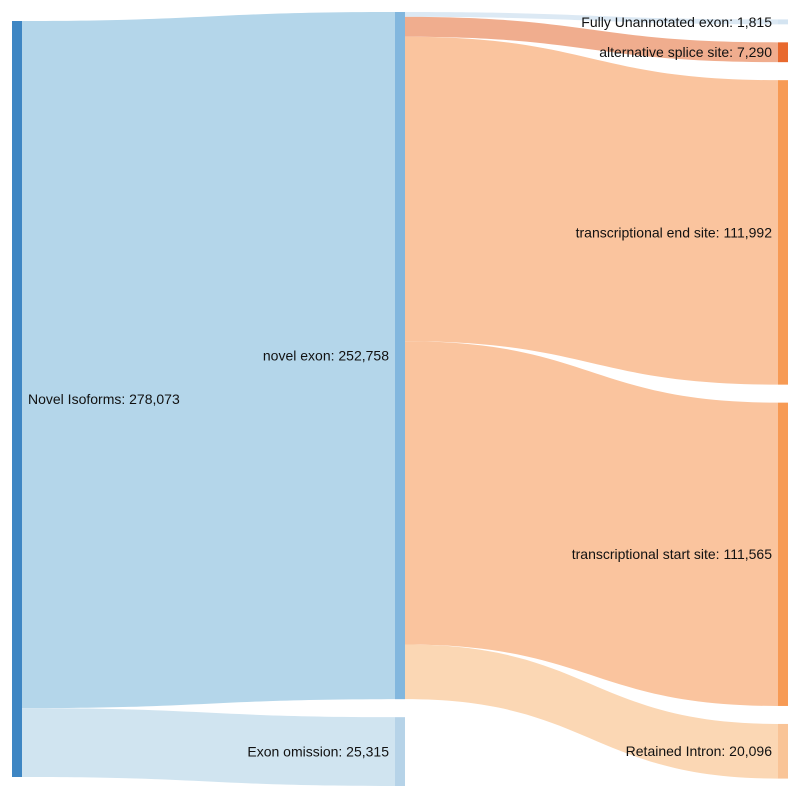 The image size is (800, 800). What do you see at coordinates (591, 39) in the screenshot?
I see `link-novel_exon-to-alt_splice` at bounding box center [591, 39].